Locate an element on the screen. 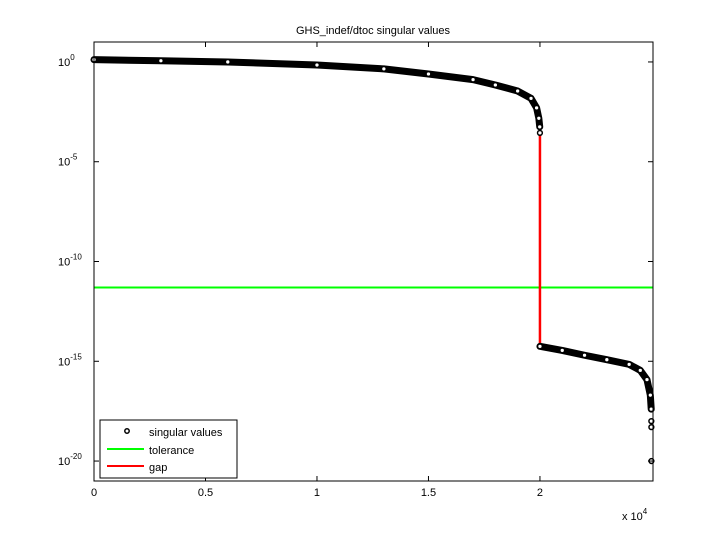 The image size is (720, 540). x-multiplier-base: x 10 is located at coordinates (632, 517).